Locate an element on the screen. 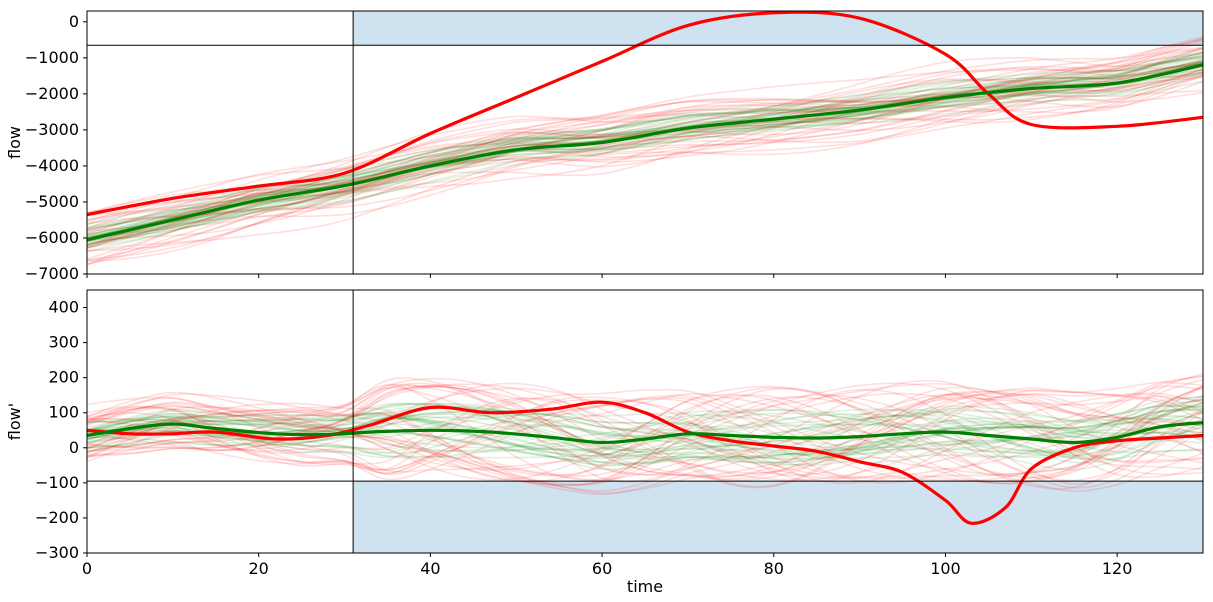  x-tick-label: 40 is located at coordinates (430, 568).